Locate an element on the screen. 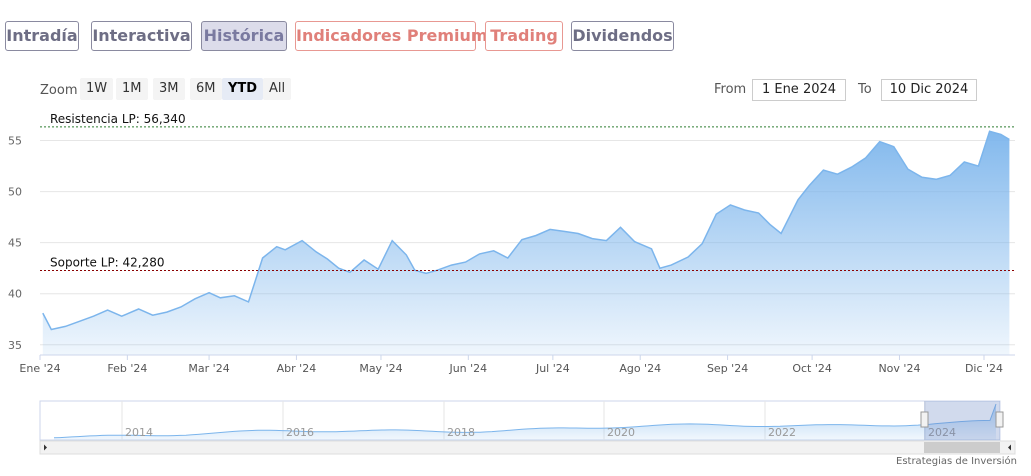 The height and width of the screenshot is (476, 1031). tab-interactiva: Interactiva is located at coordinates (141, 36).